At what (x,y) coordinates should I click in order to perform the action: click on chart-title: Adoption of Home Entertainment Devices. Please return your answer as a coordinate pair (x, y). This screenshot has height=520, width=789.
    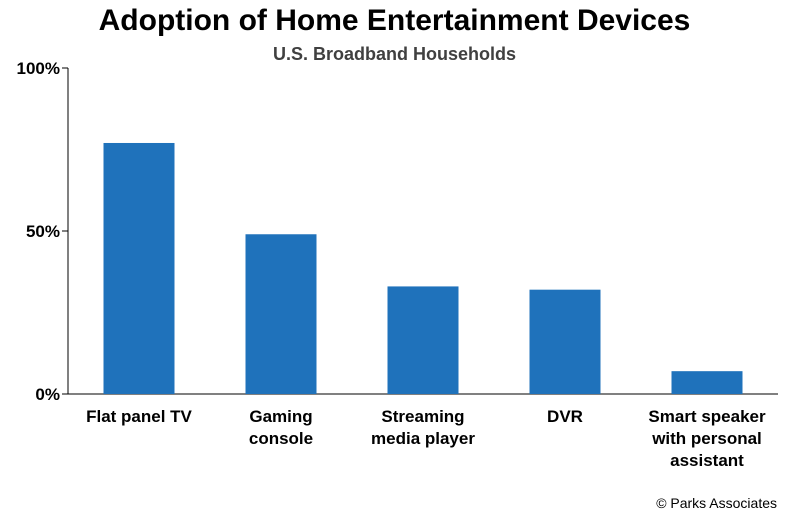
    Looking at the image, I should click on (394, 20).